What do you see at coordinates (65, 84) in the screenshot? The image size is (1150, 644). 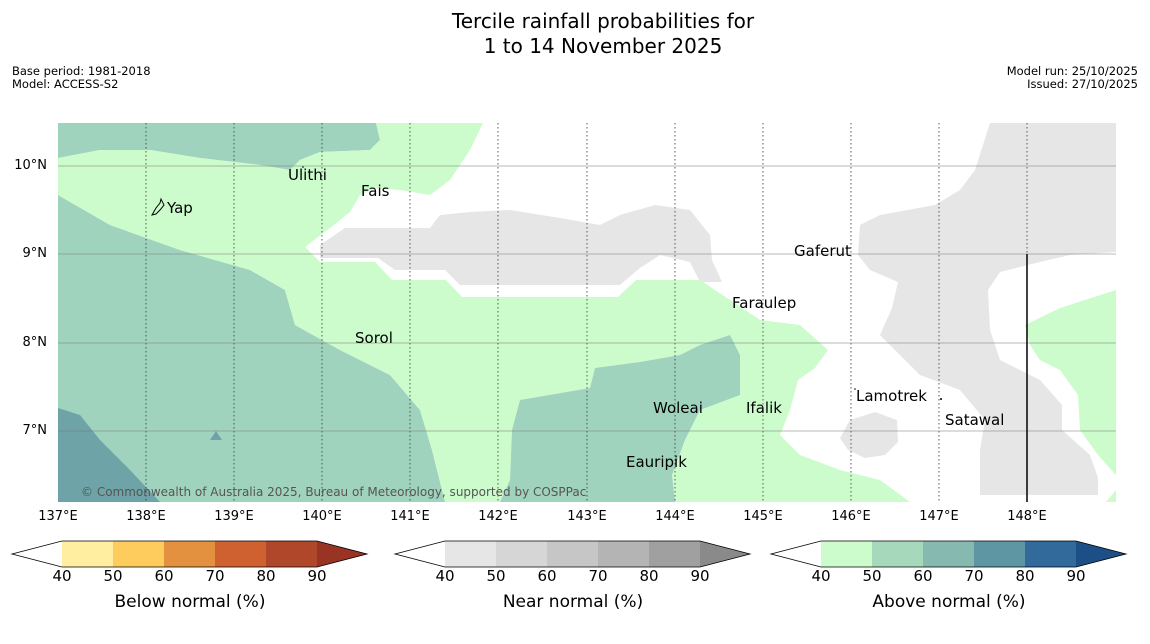 I see `model-text: Model: ACCESS-S2` at bounding box center [65, 84].